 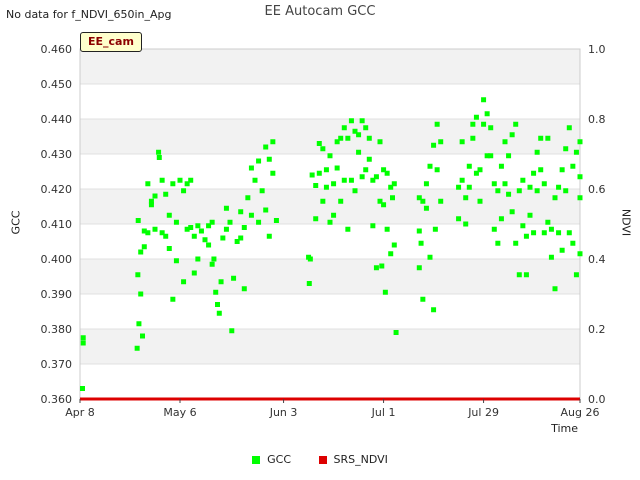 I want to click on legend-swatch-gcc, so click(x=256, y=459).